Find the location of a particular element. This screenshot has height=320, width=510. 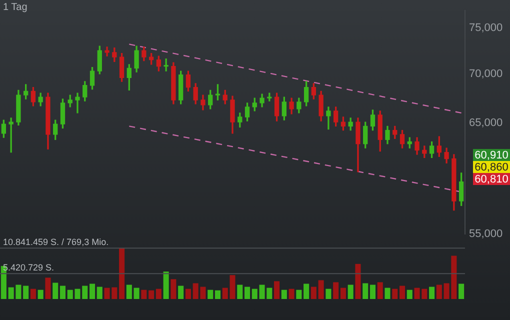

y-tick-label: 70,000 is located at coordinates (486, 74).